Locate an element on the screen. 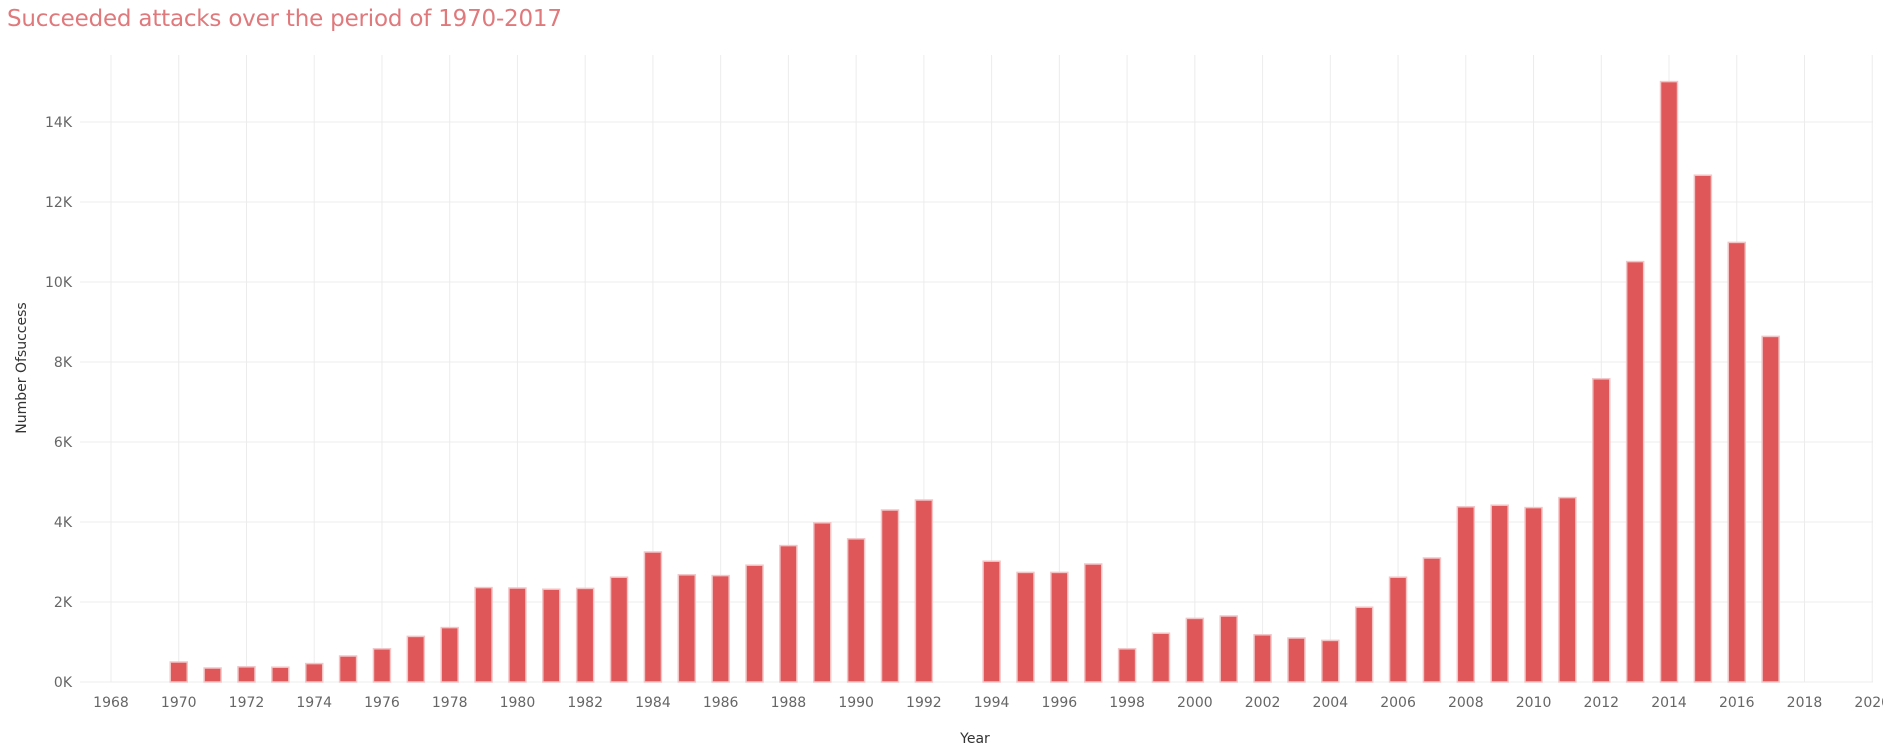 The height and width of the screenshot is (756, 1883). bar-1983 is located at coordinates (619, 629).